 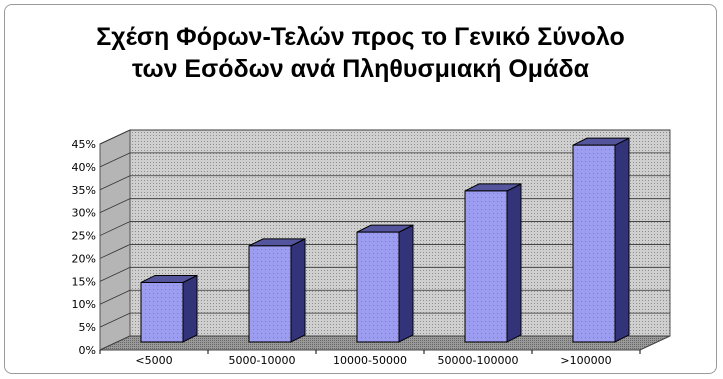 I want to click on chart-title-line-1: Σχέση Φόρων-Τελών προς το Γενικό Σύνολο, so click(x=360, y=37).